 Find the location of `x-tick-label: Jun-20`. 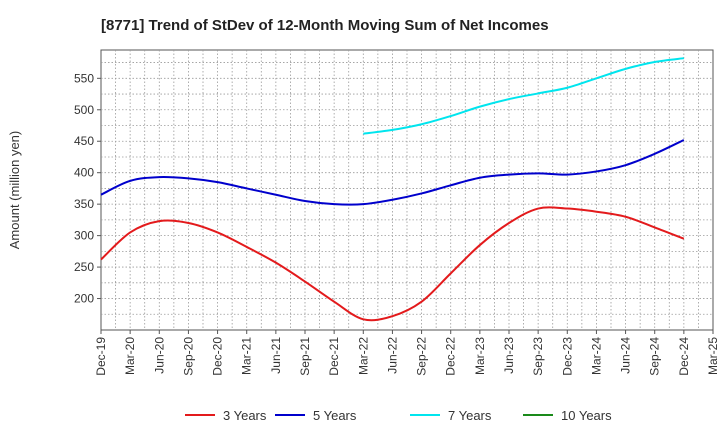

x-tick-label: Jun-20 is located at coordinates (159, 355).